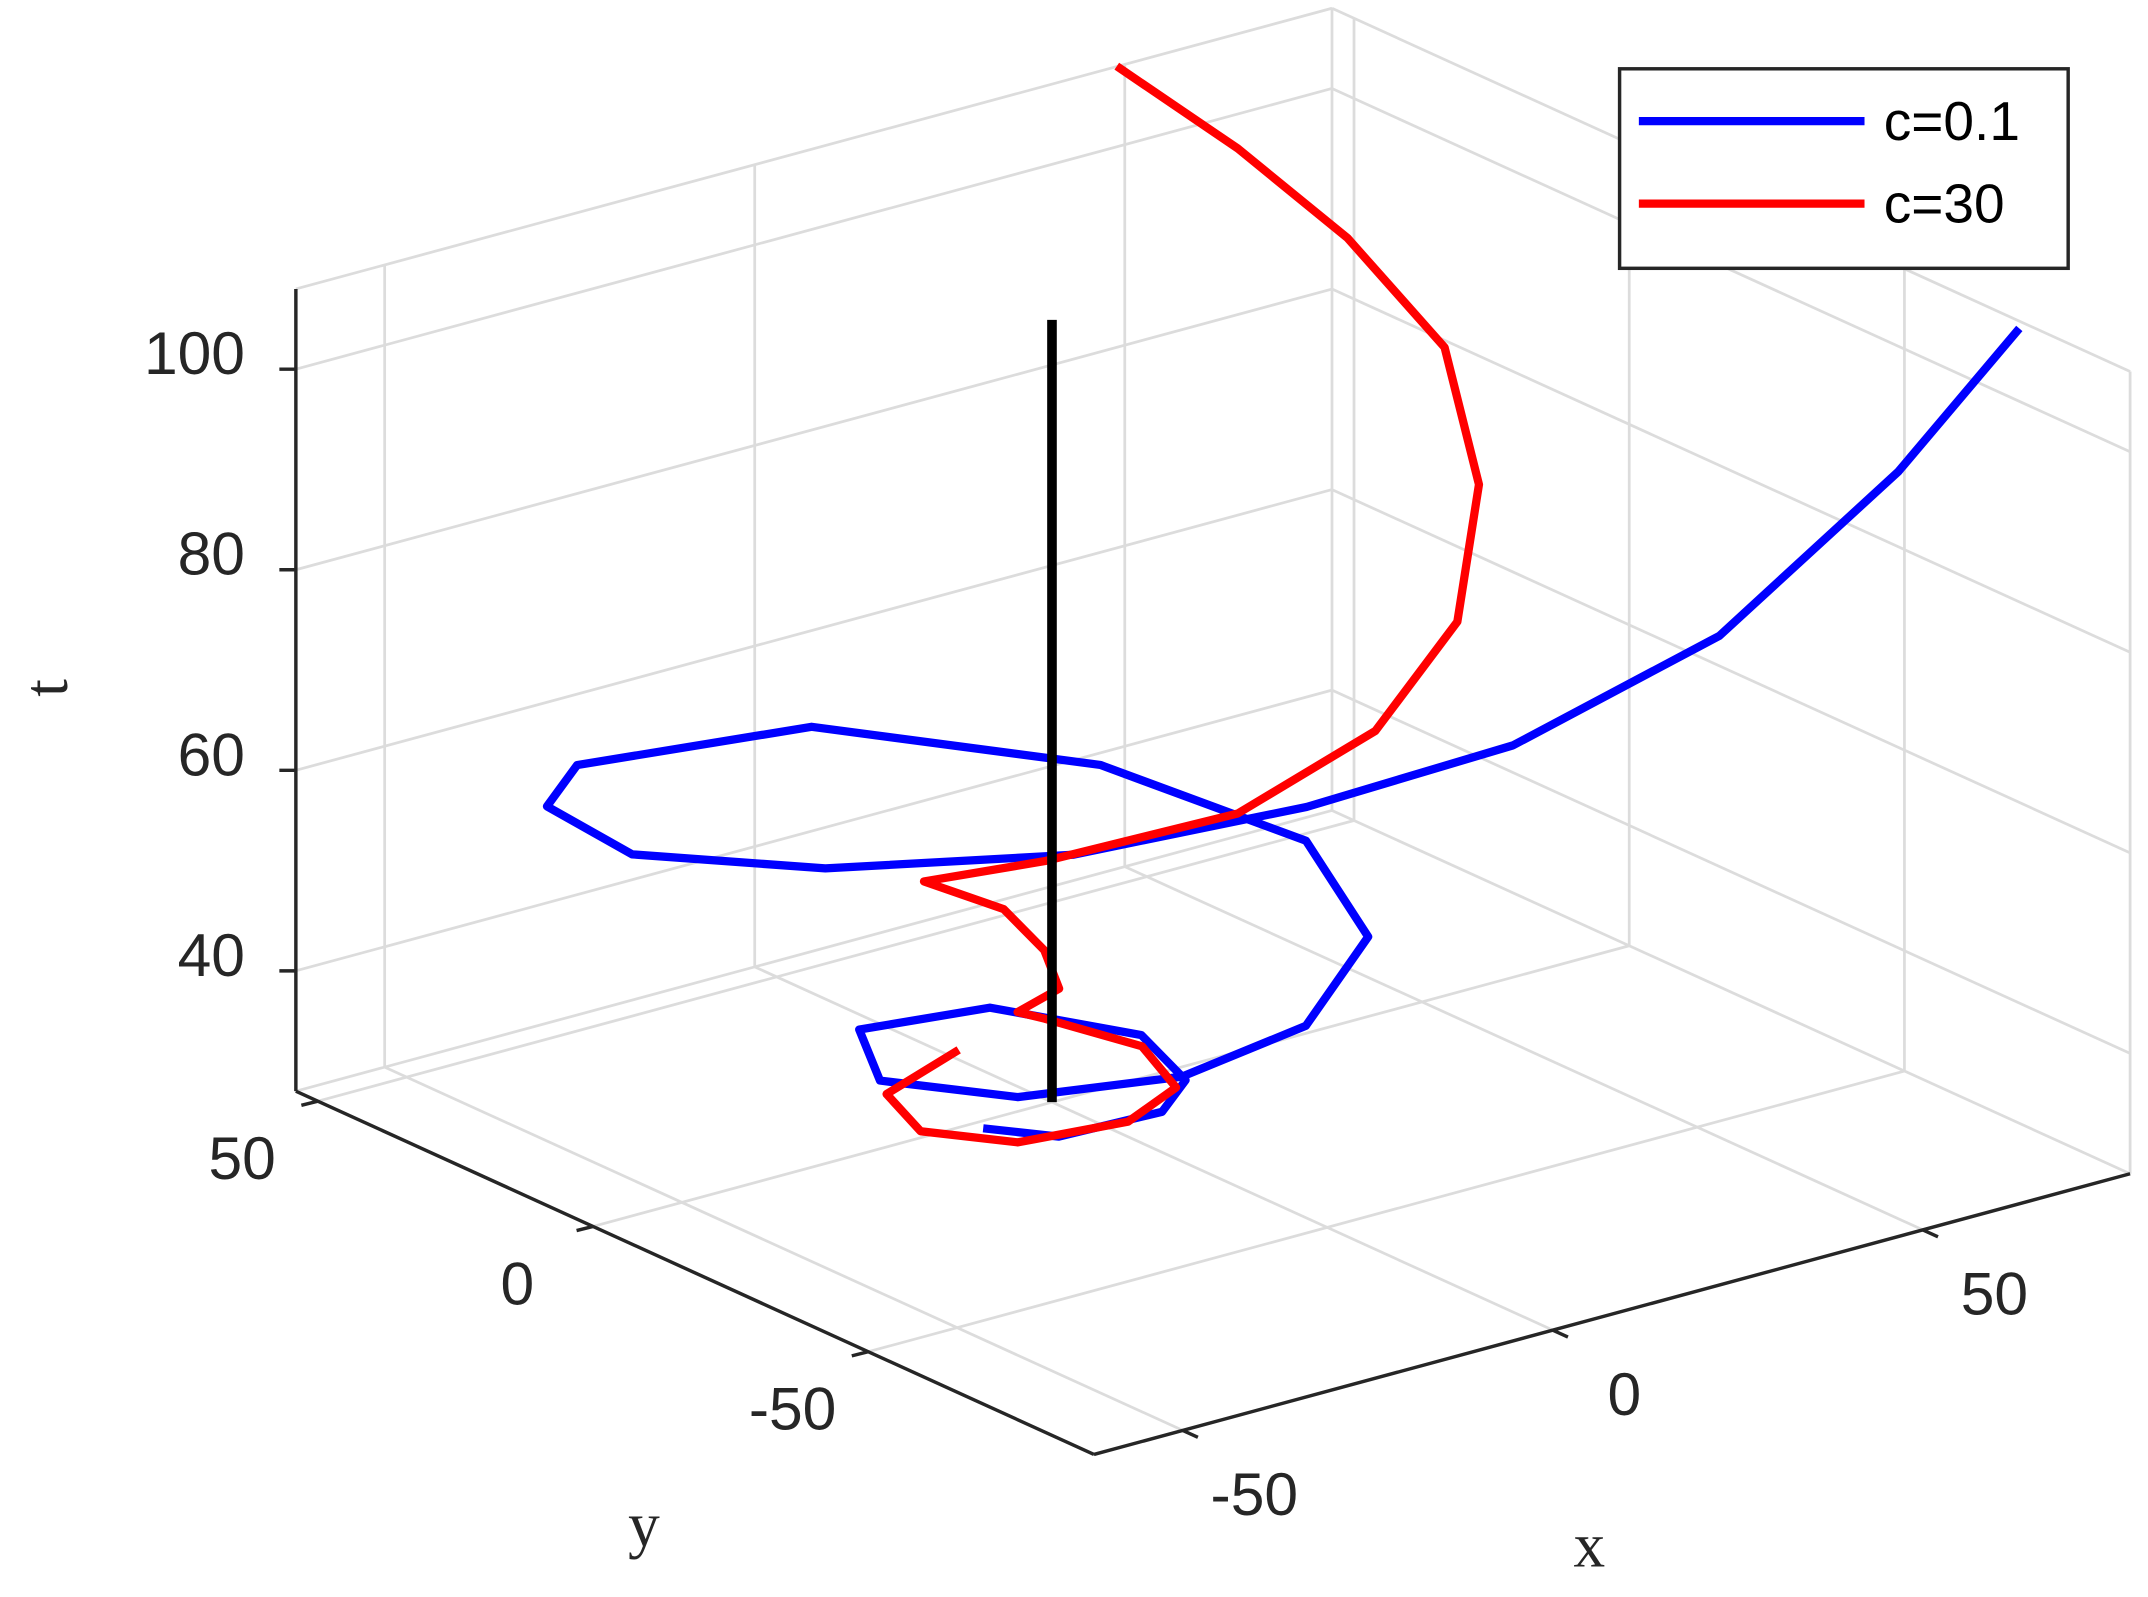 This screenshot has height=1597, width=2148. Describe the element at coordinates (194, 353) in the screenshot. I see `z-tick-label: 100` at that location.